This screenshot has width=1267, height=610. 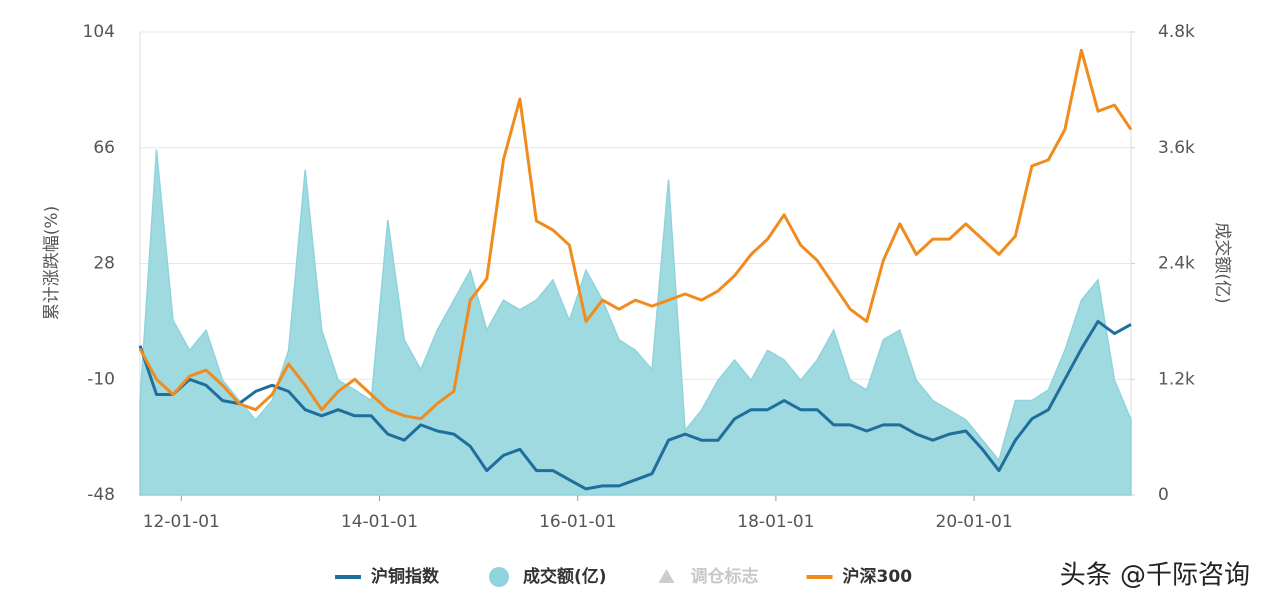 What do you see at coordinates (104, 264) in the screenshot?
I see `y-tick-label: 28` at bounding box center [104, 264].